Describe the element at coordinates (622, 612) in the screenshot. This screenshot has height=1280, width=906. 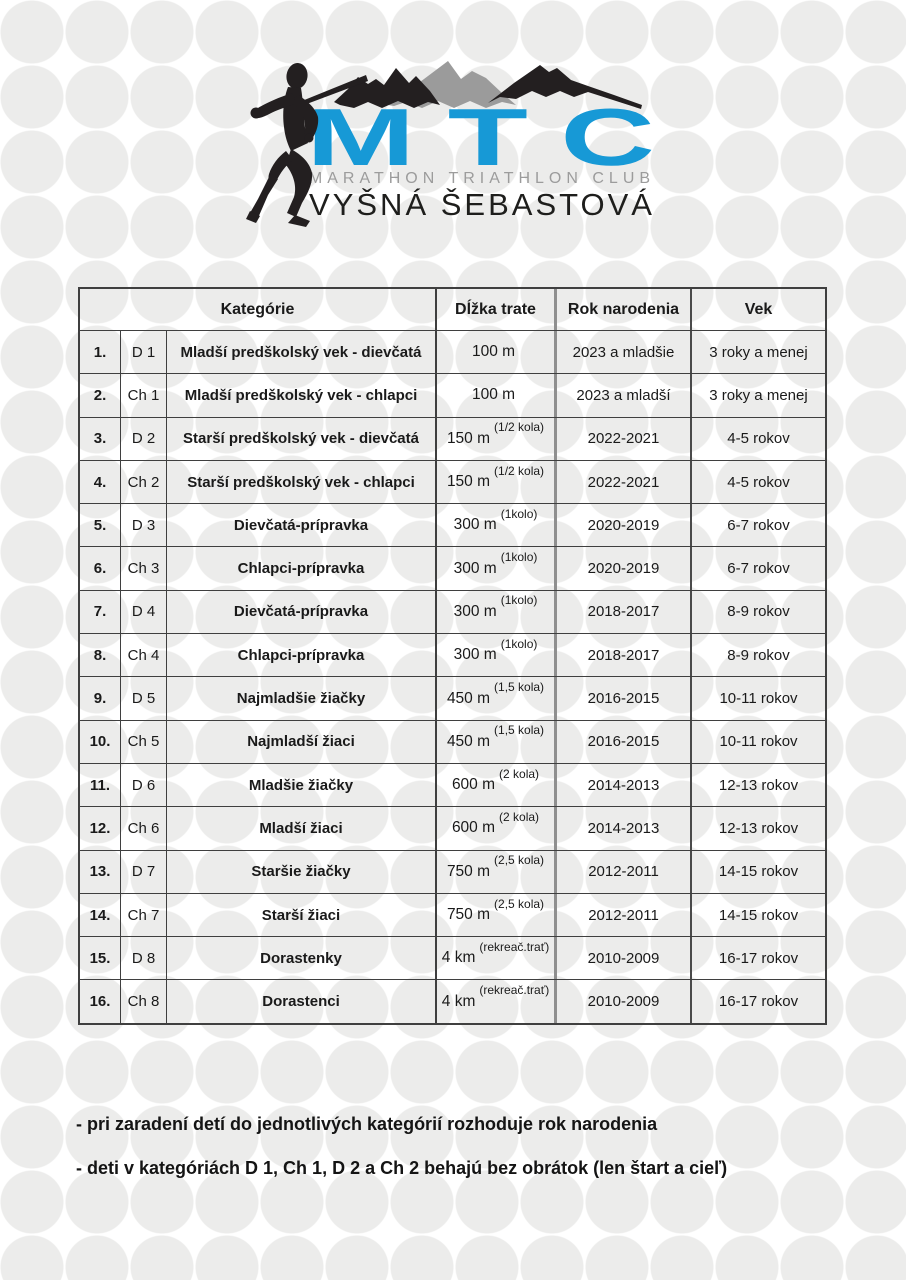
I see `birth-year-cell: 2018-2017` at that location.